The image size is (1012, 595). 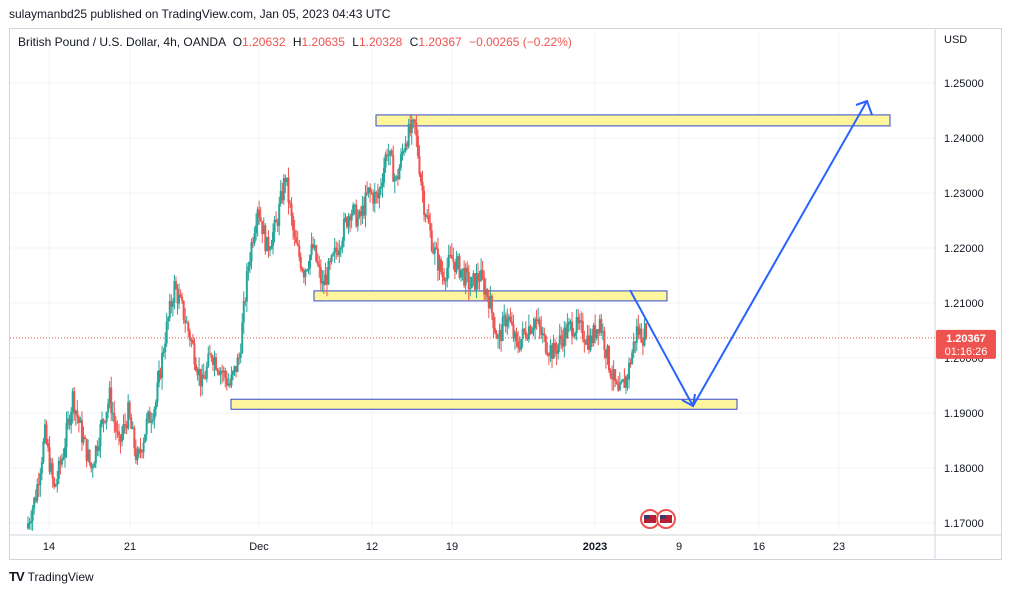 I want to click on arrow-head-down, so click(x=688, y=400).